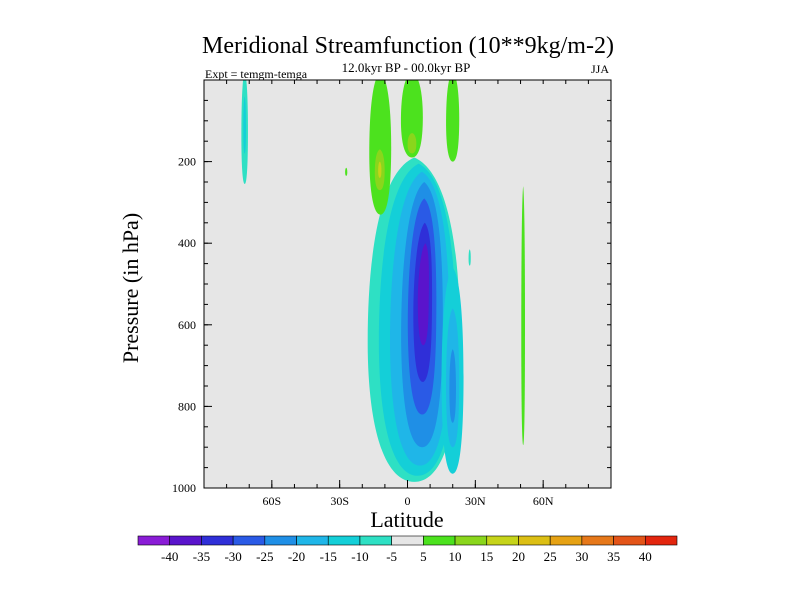  What do you see at coordinates (613, 556) in the screenshot?
I see `colorbar-label: 35` at bounding box center [613, 556].